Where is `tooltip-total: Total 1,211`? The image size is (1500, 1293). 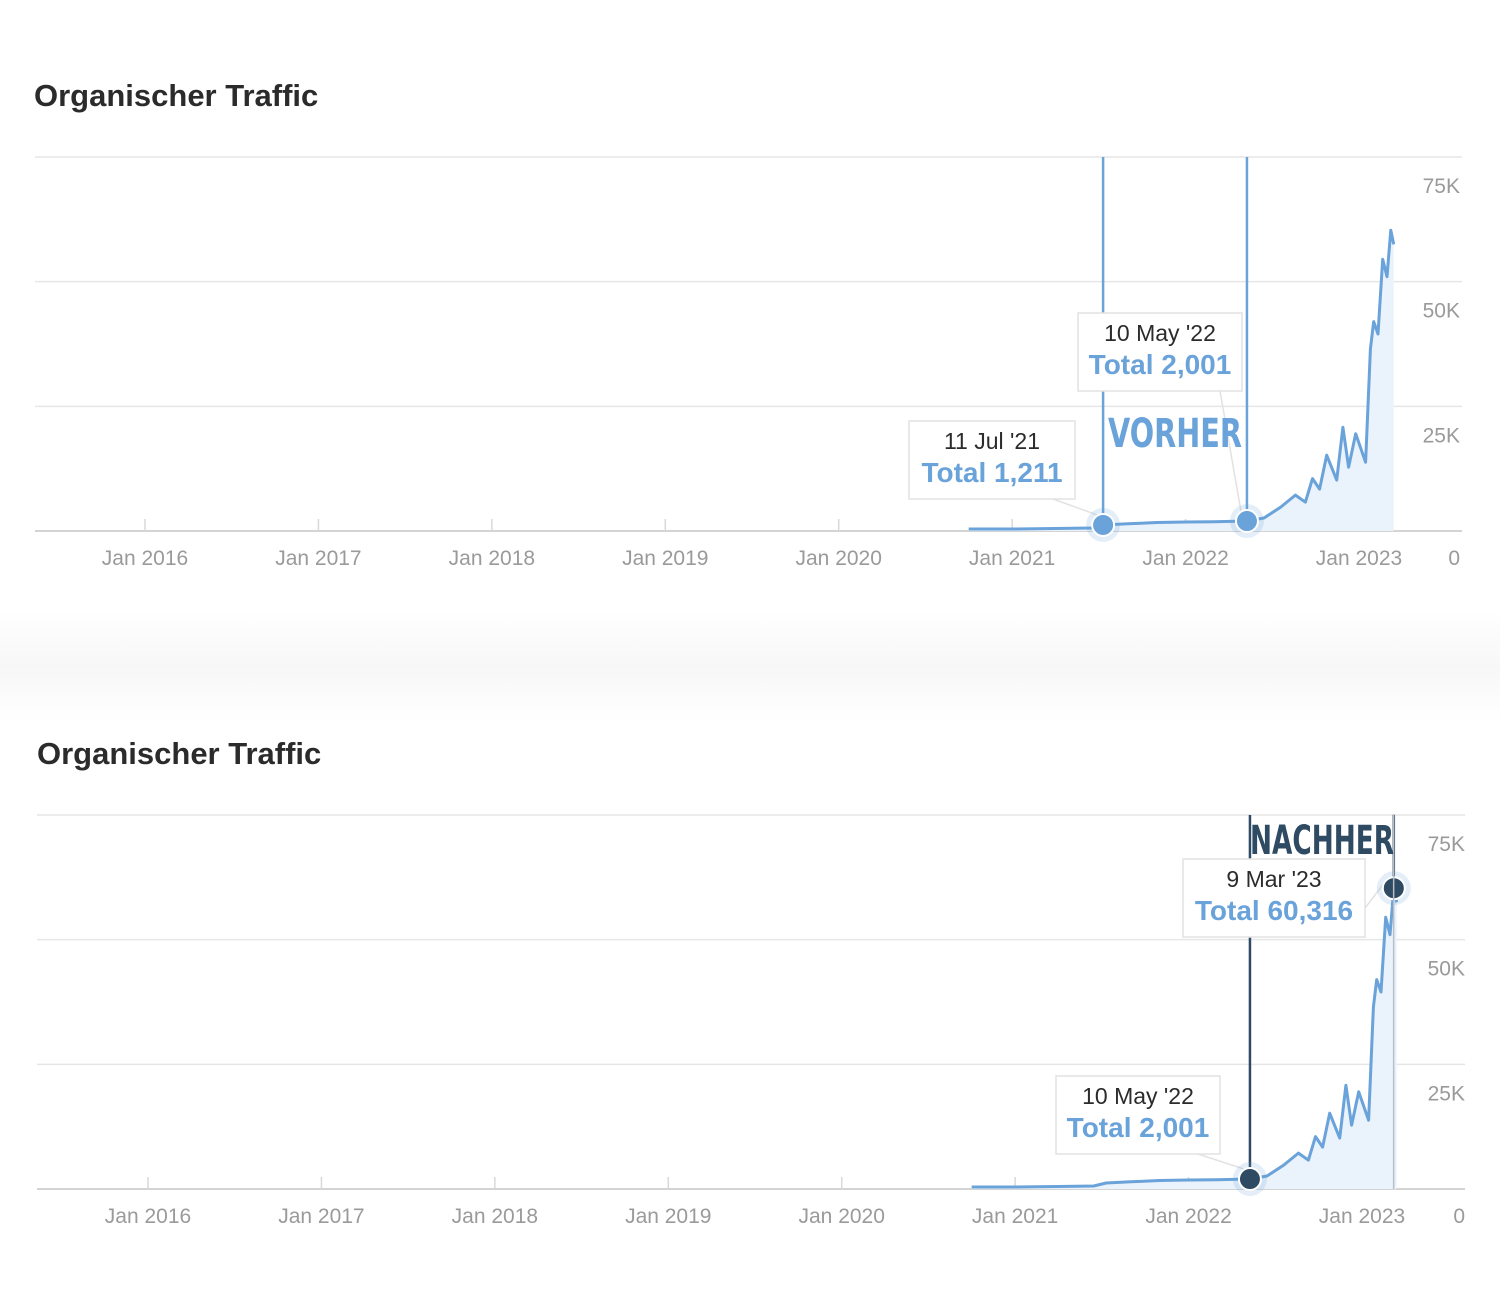 tooltip-total: Total 1,211 is located at coordinates (991, 472).